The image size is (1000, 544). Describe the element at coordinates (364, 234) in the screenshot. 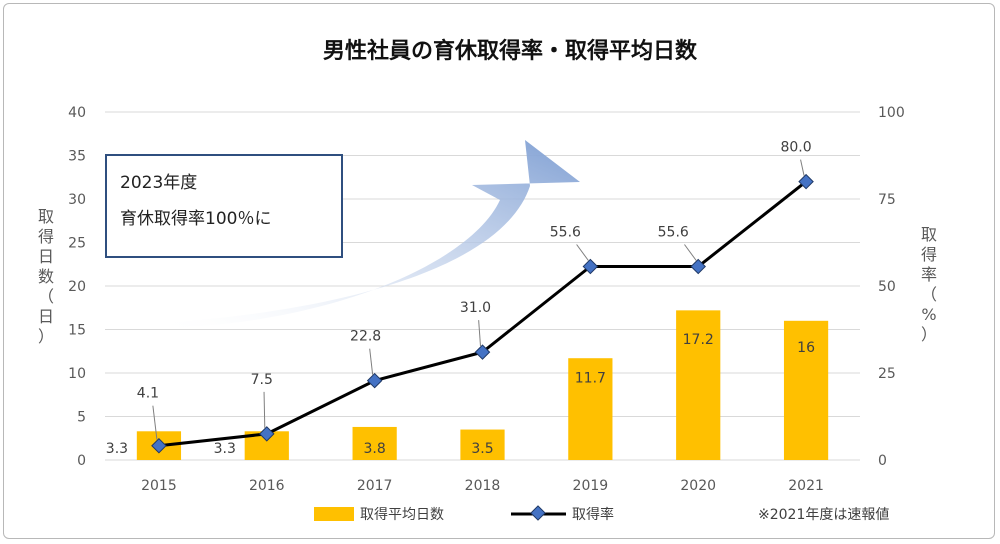

I see `growth-arrow` at that location.